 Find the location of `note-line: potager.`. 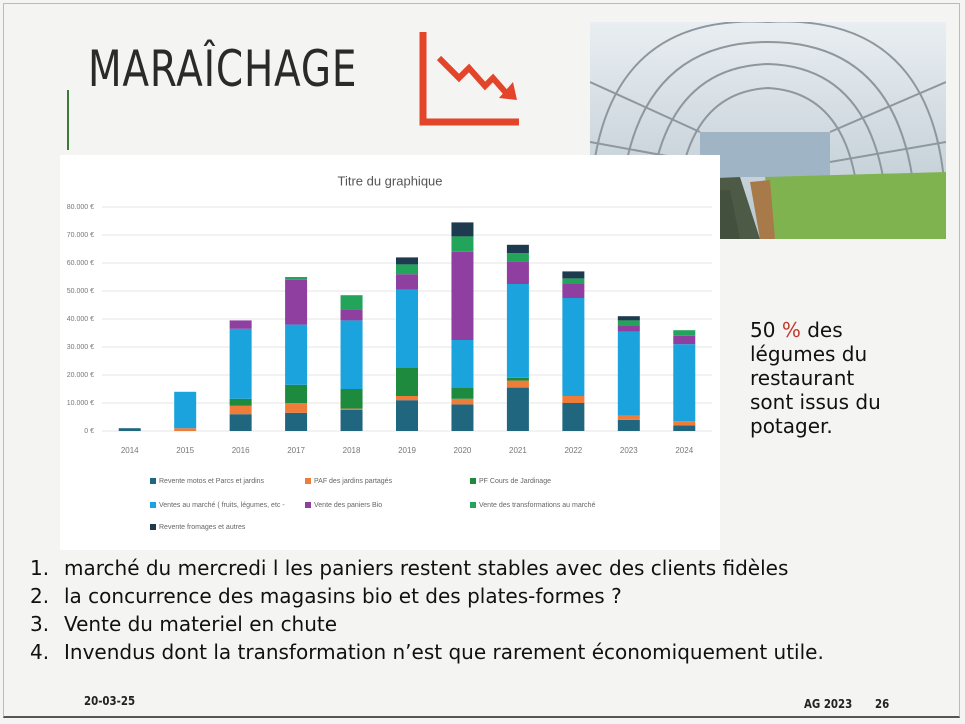

note-line: potager. is located at coordinates (791, 426).